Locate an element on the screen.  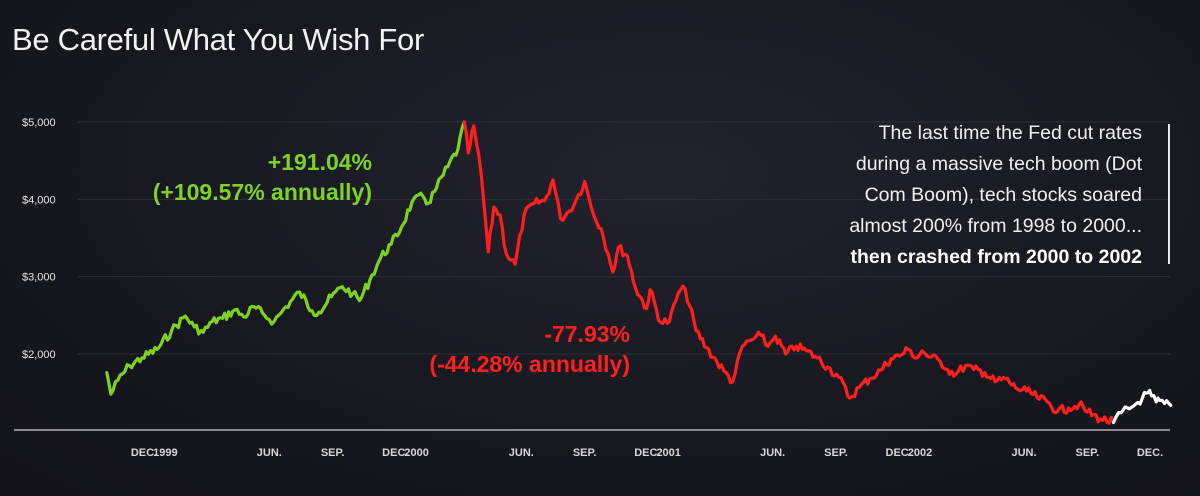
y-tick-label: $5,000 is located at coordinates (39, 123).